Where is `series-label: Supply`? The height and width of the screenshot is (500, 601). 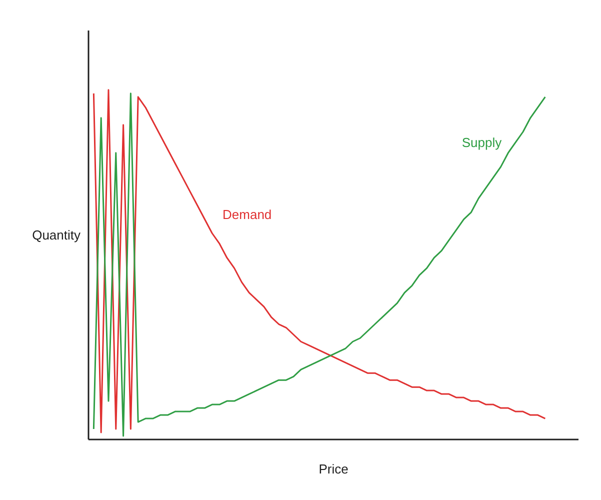
series-label: Supply is located at coordinates (482, 142).